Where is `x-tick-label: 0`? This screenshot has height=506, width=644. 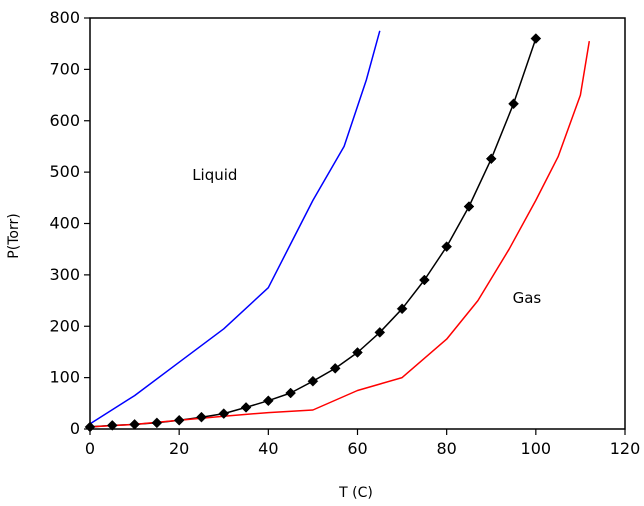
x-tick-label: 0 is located at coordinates (90, 448).